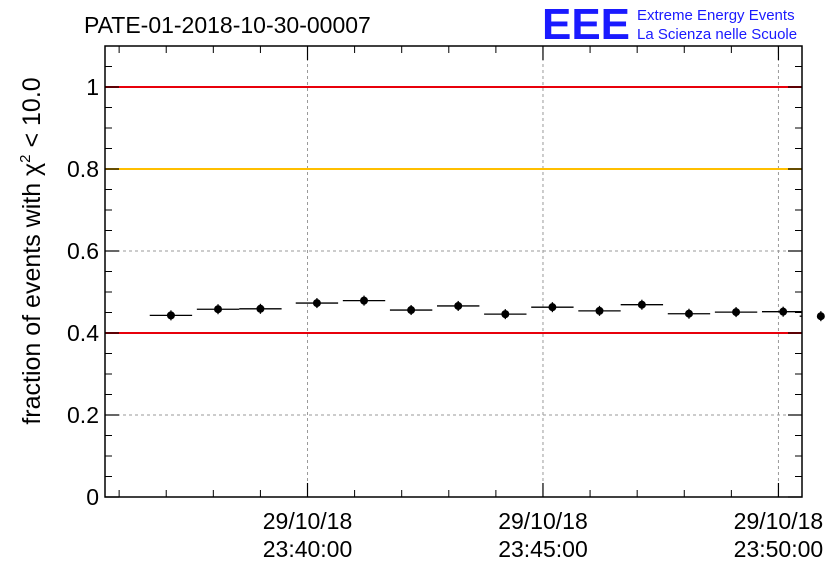 The height and width of the screenshot is (572, 836). I want to click on x-tick-time-label: 23:45:00, so click(543, 549).